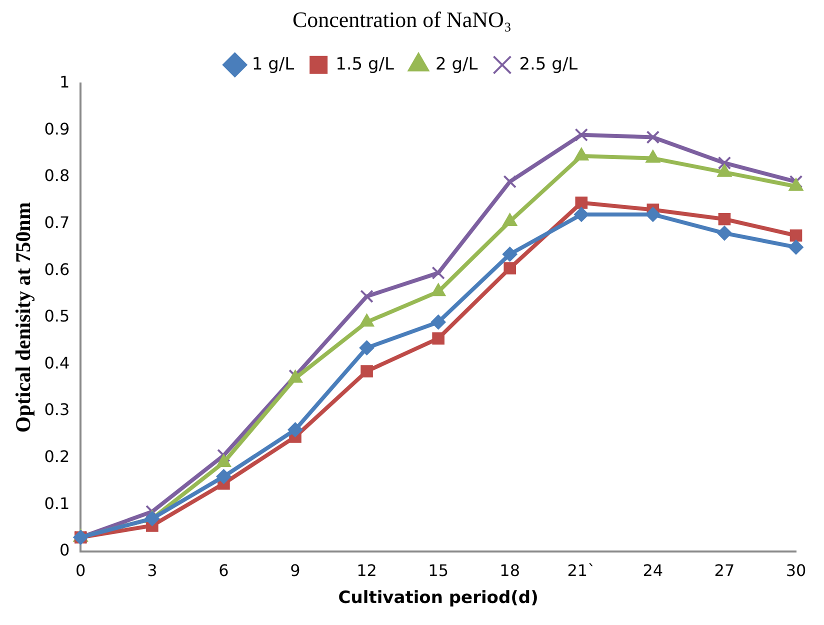 Image resolution: width=824 pixels, height=625 pixels. What do you see at coordinates (57, 128) in the screenshot?
I see `y-tick-label: 0.9` at bounding box center [57, 128].